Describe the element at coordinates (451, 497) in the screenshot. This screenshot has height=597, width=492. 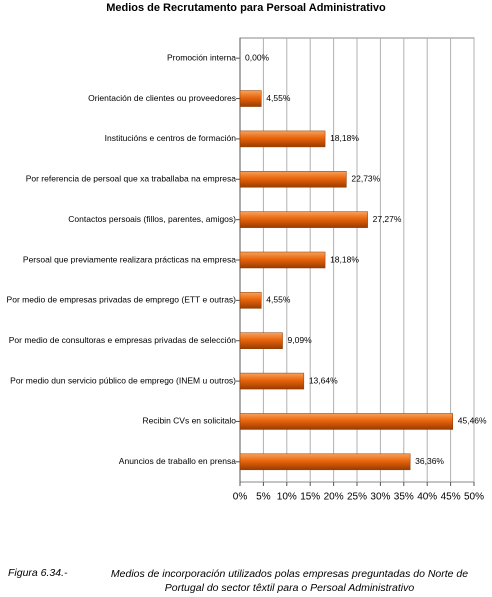
I see `x-tick-label: 45%` at that location.